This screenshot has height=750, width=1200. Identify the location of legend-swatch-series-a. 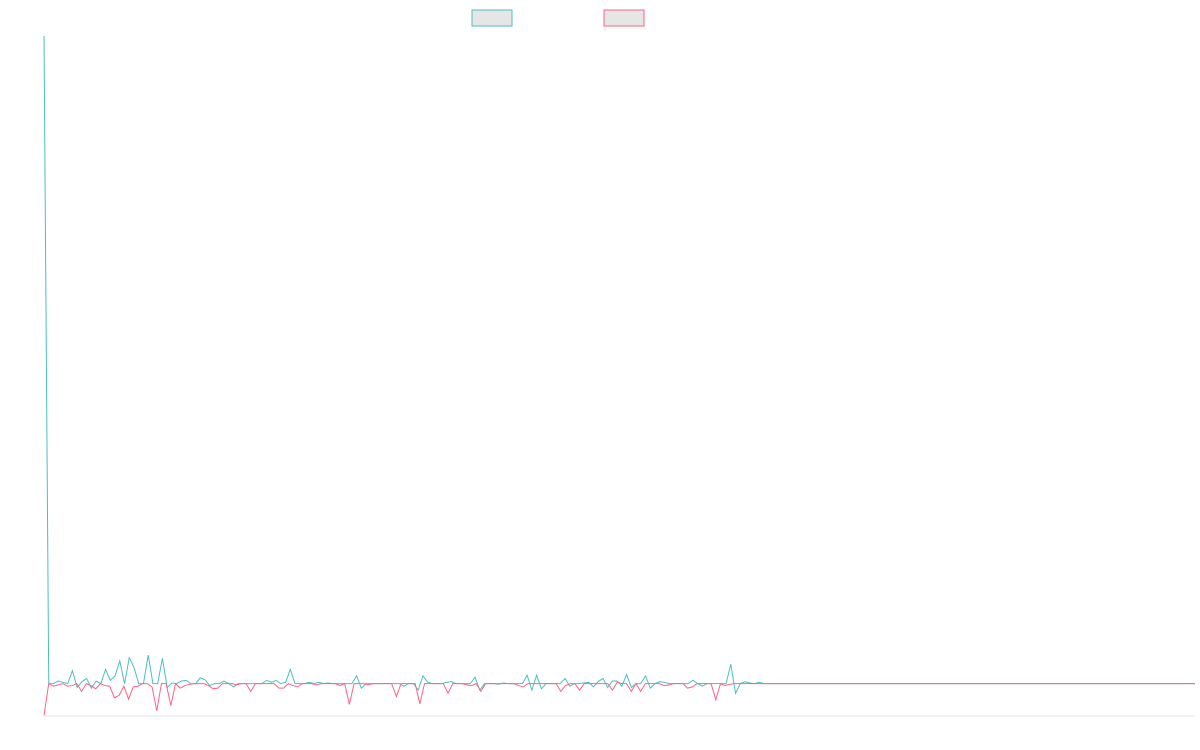
(492, 18).